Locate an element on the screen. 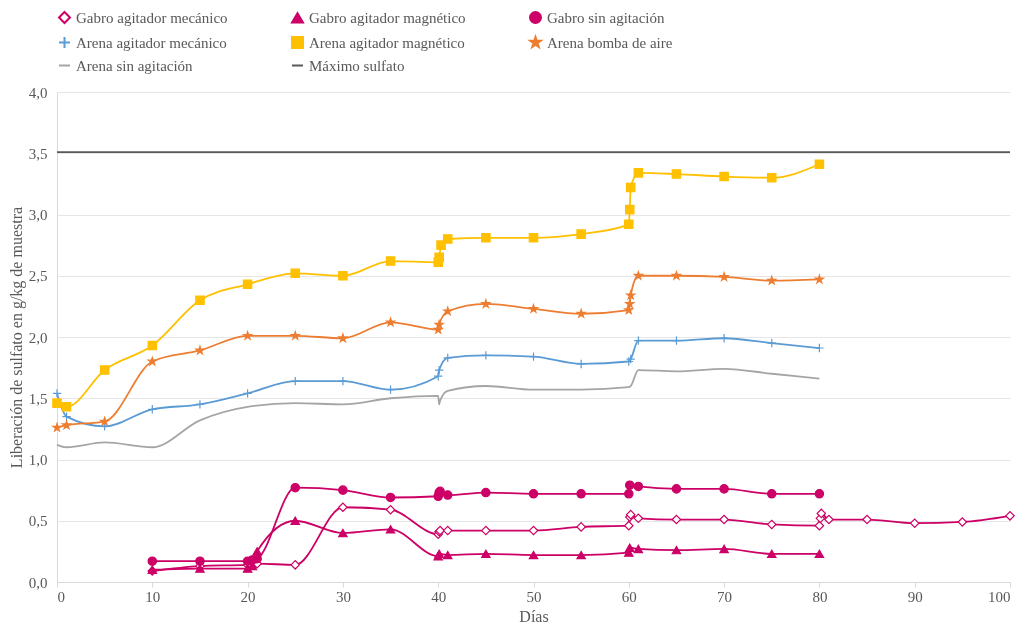 The width and height of the screenshot is (1035, 630). legend-label: Arena agitador magnético is located at coordinates (387, 42).